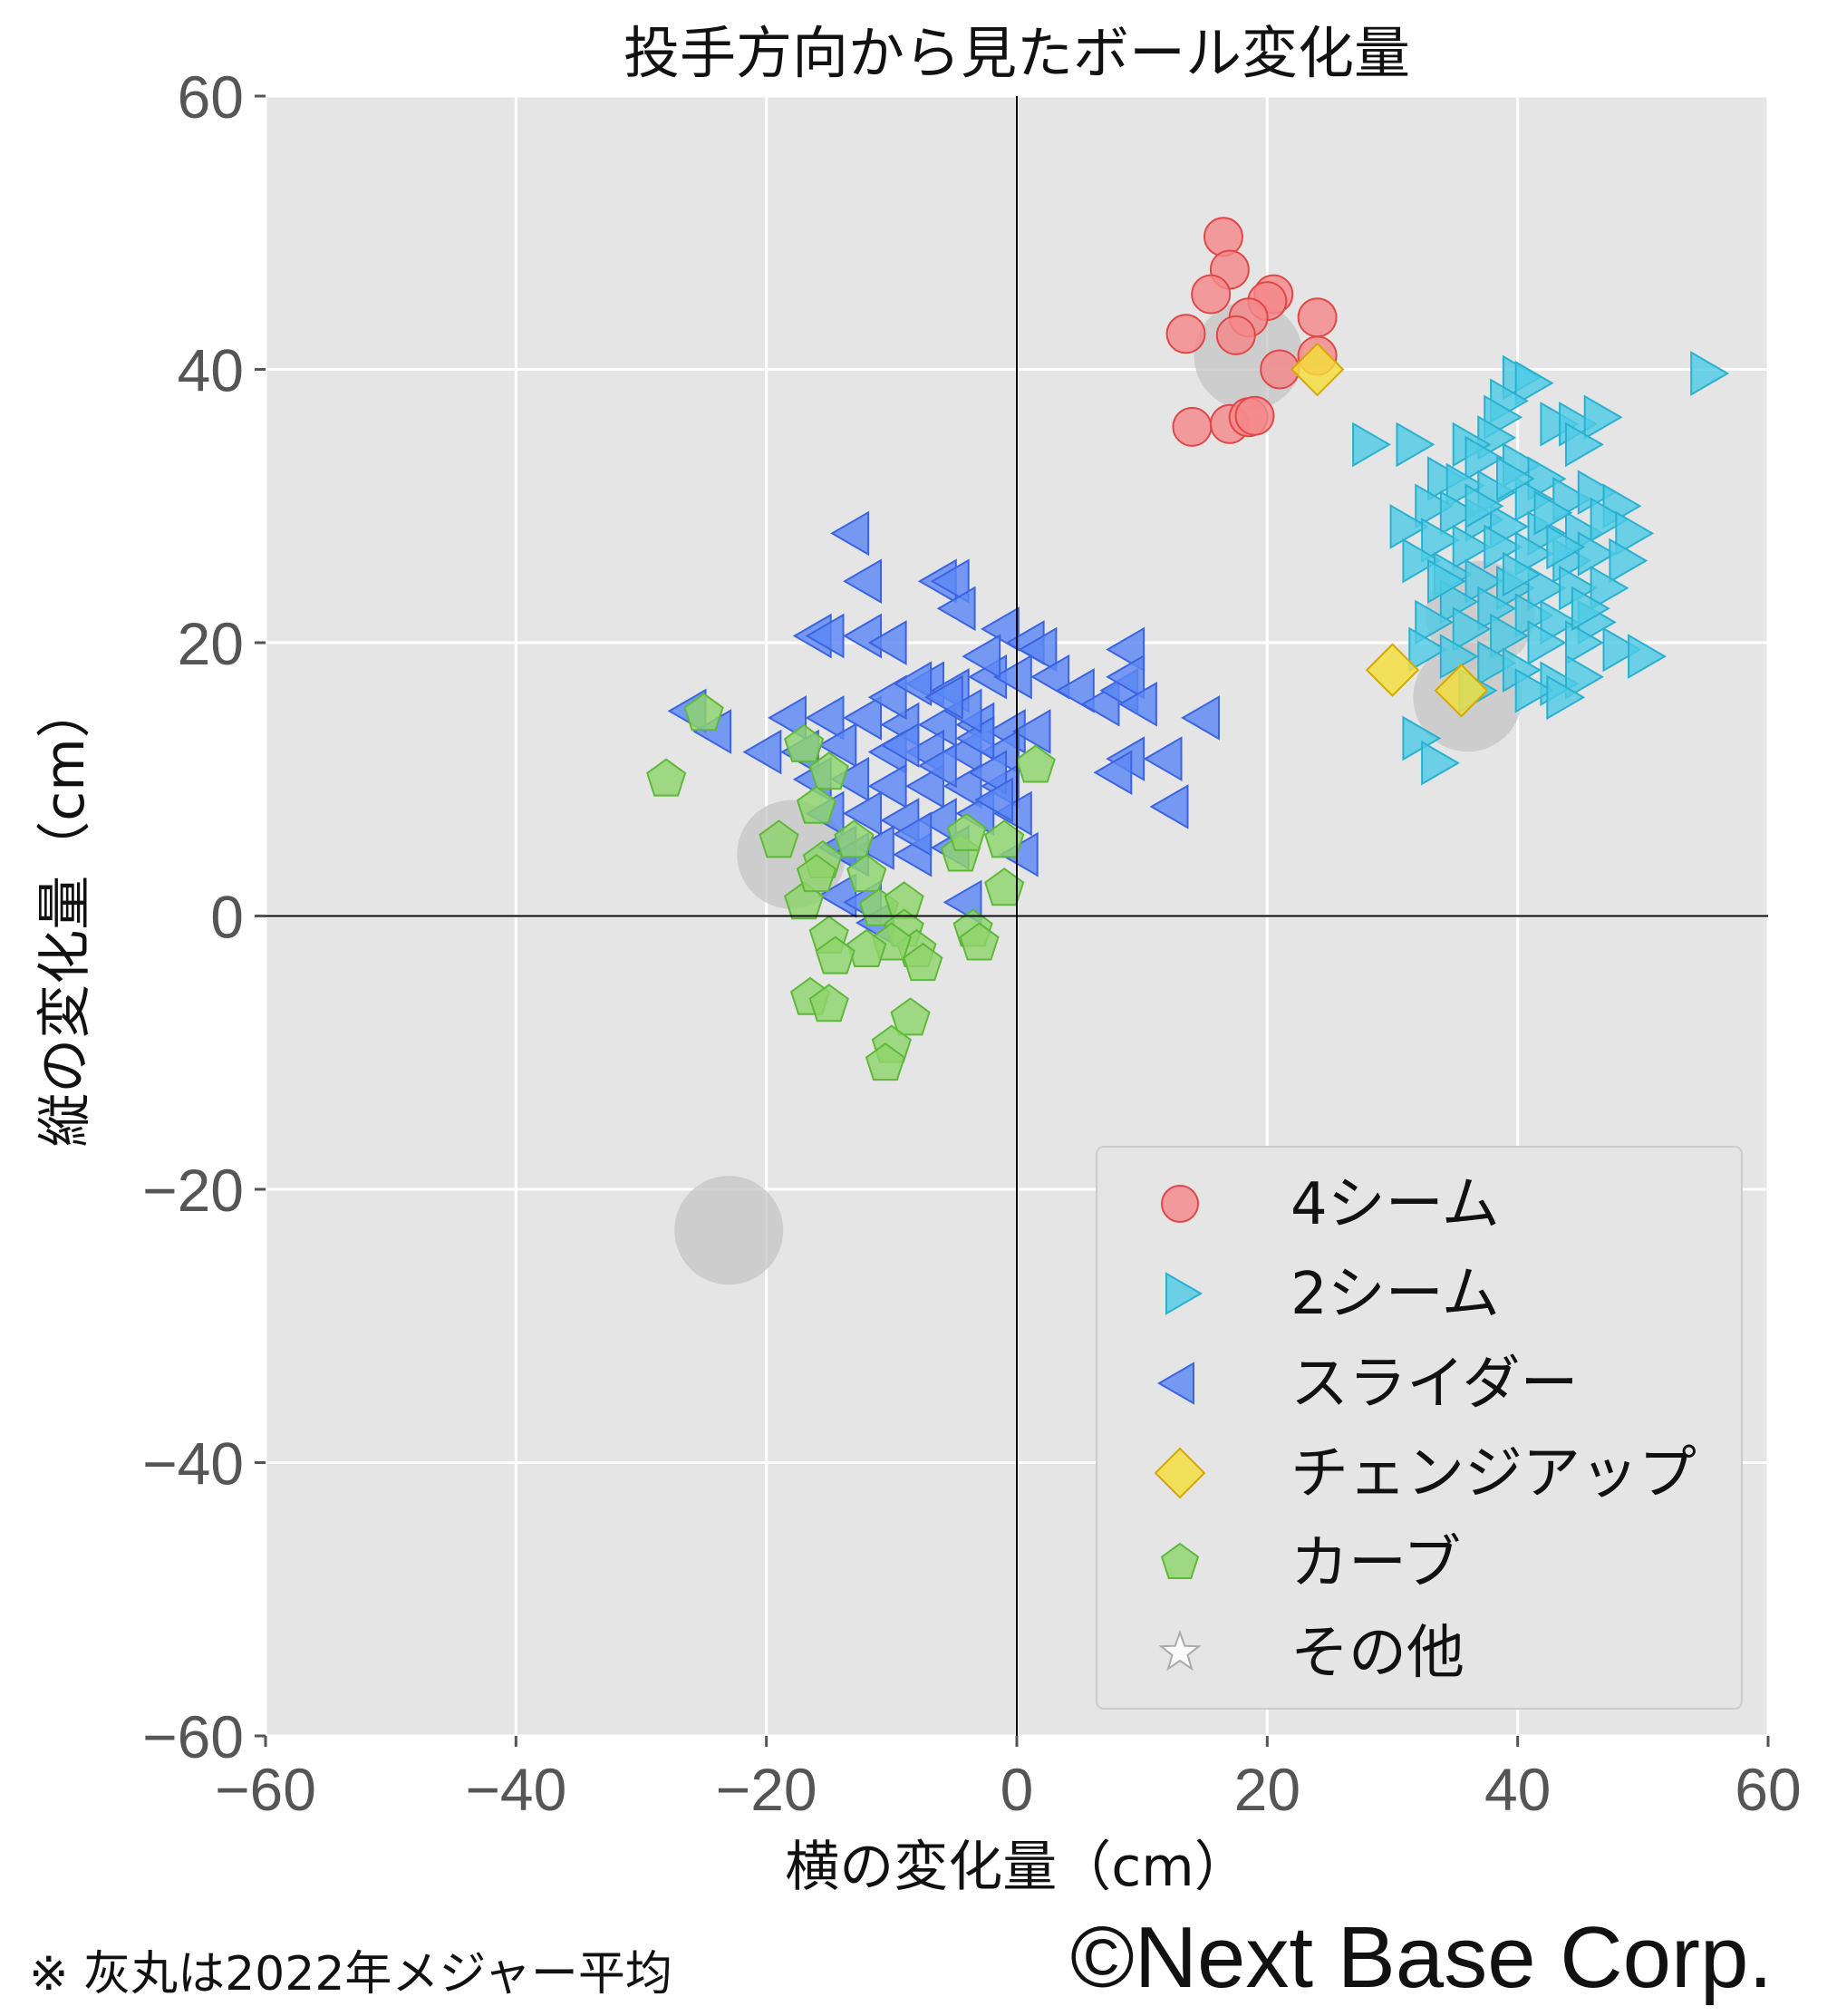 The image size is (1827, 2016). Describe the element at coordinates (1180, 1651) in the screenshot. I see `legend-marker-star` at that location.